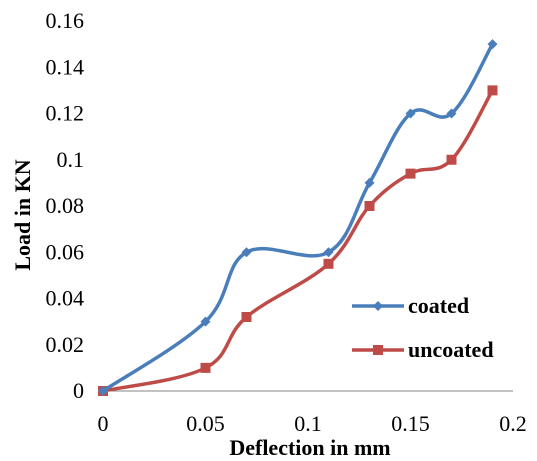 Image resolution: width=537 pixels, height=461 pixels. I want to click on y-tick-label: 0.02, so click(65, 344).